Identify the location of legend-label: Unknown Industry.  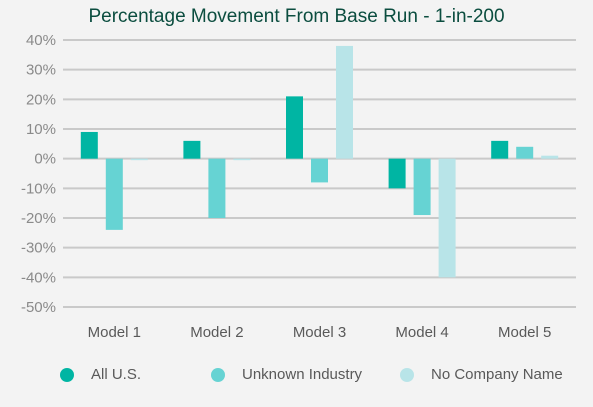
(302, 374).